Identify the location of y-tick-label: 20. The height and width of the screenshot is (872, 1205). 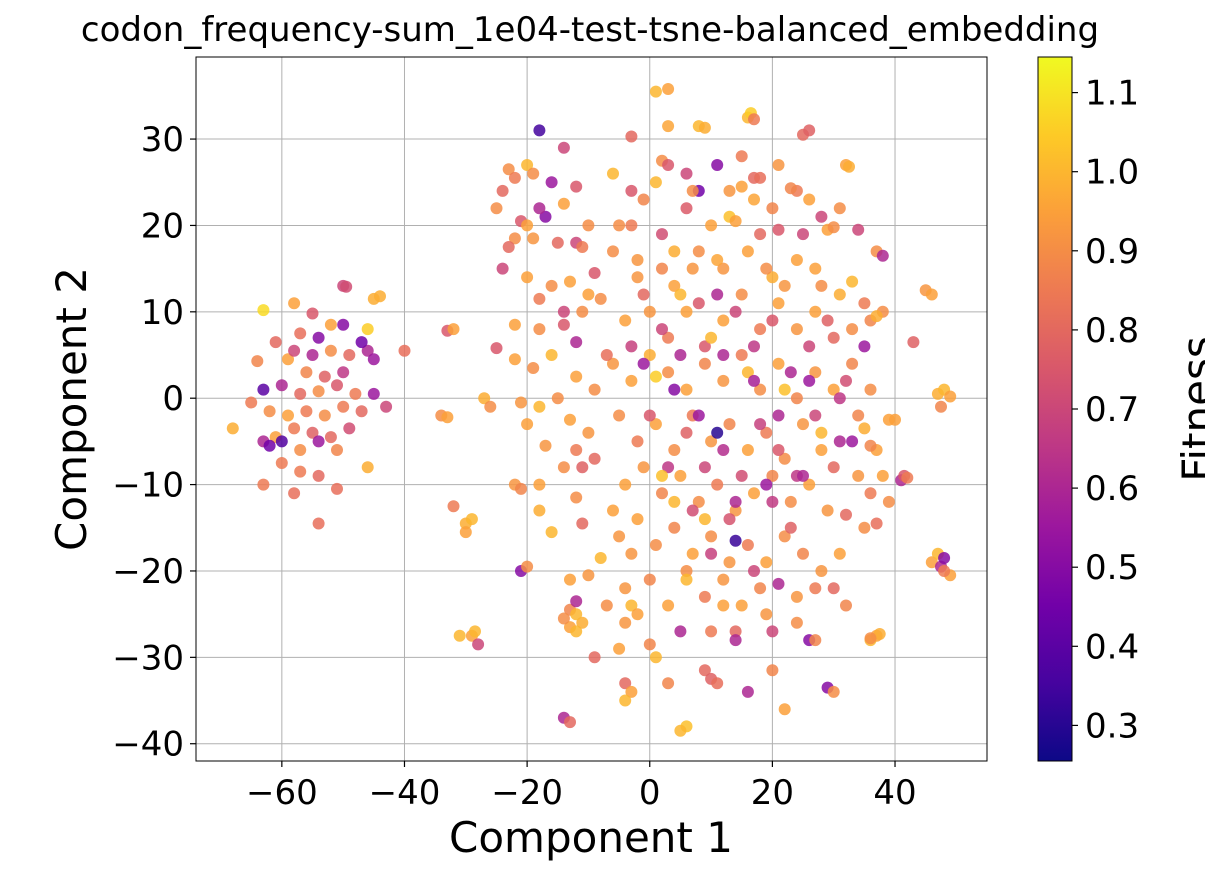
(162, 226).